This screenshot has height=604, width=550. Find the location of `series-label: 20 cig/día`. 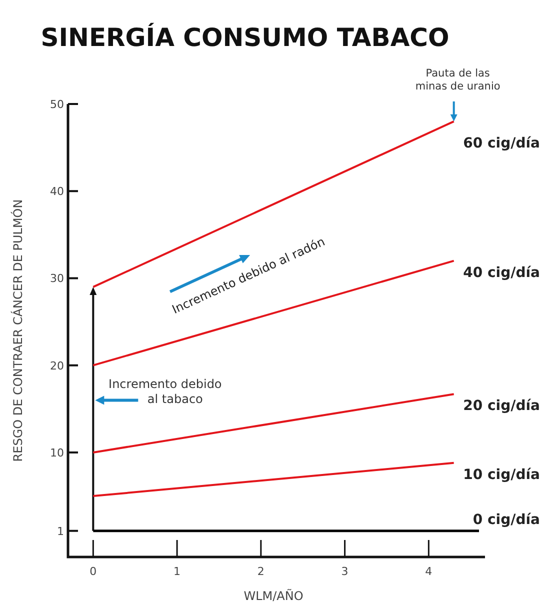

series-label: 20 cig/día is located at coordinates (501, 406).